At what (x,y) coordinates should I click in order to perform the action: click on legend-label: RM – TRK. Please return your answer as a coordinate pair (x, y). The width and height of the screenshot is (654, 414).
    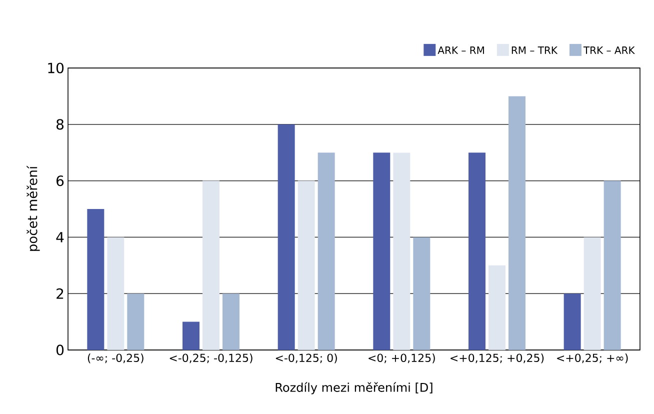
    Looking at the image, I should click on (535, 50).